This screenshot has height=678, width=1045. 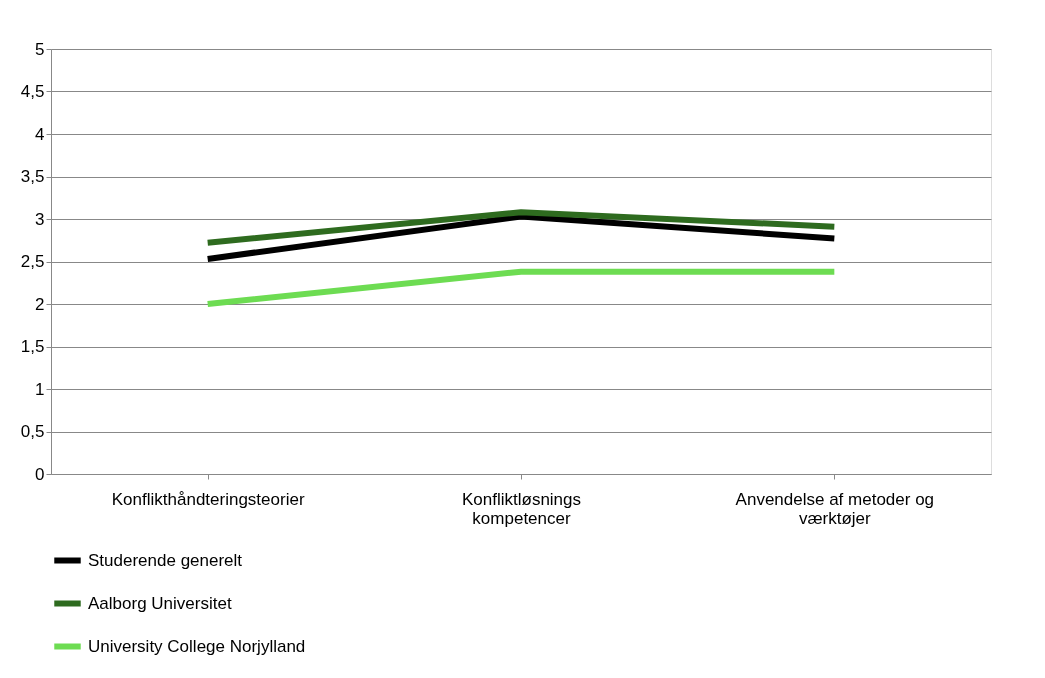 I want to click on y-tick-label: 4,5, so click(x=32, y=91).